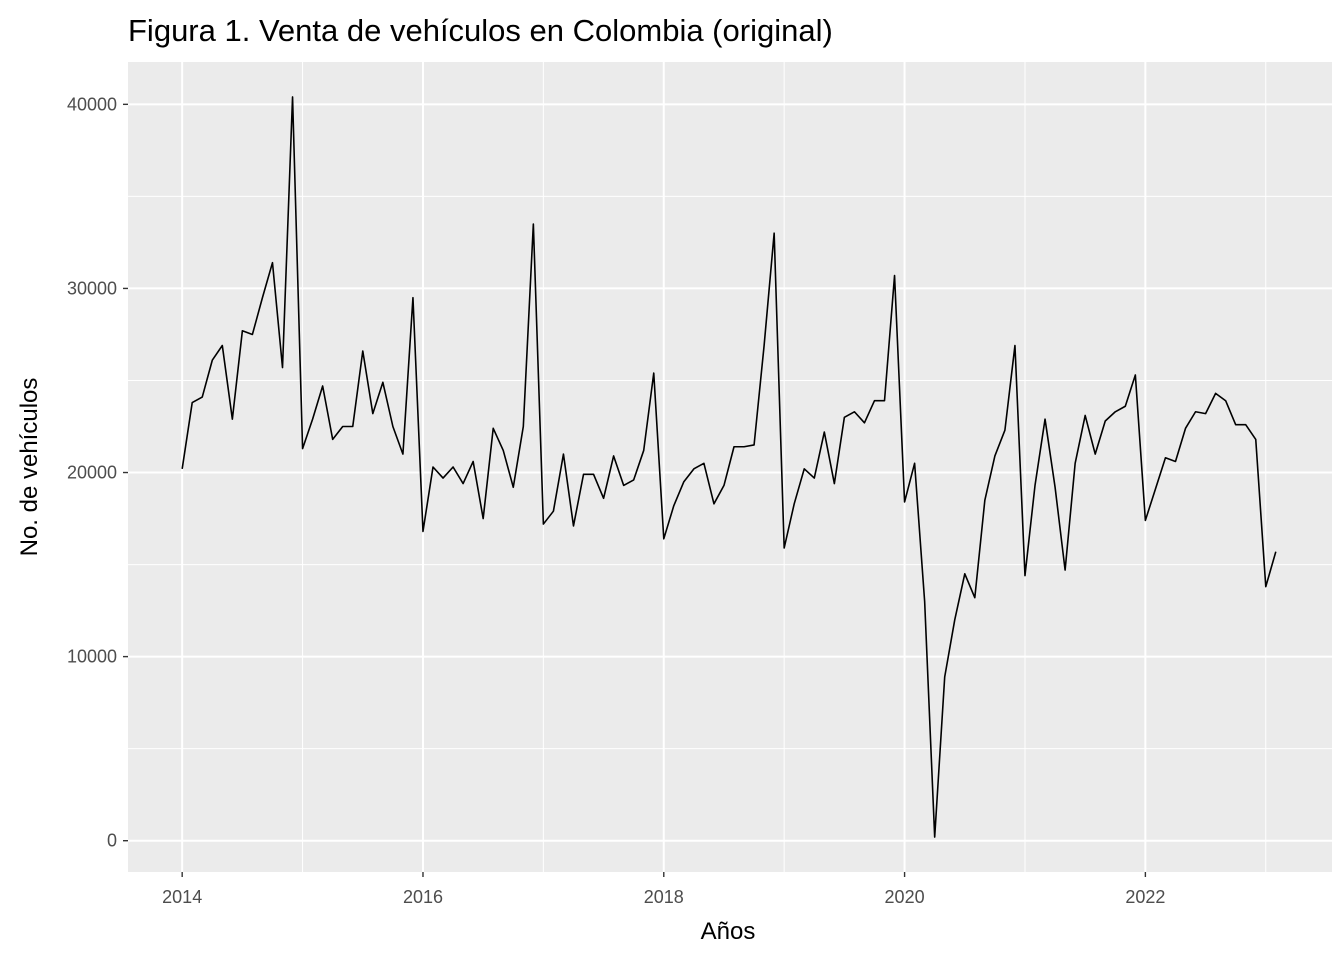  I want to click on x-axis: 2014 2016 2018 2020 2022, so click(663, 889).